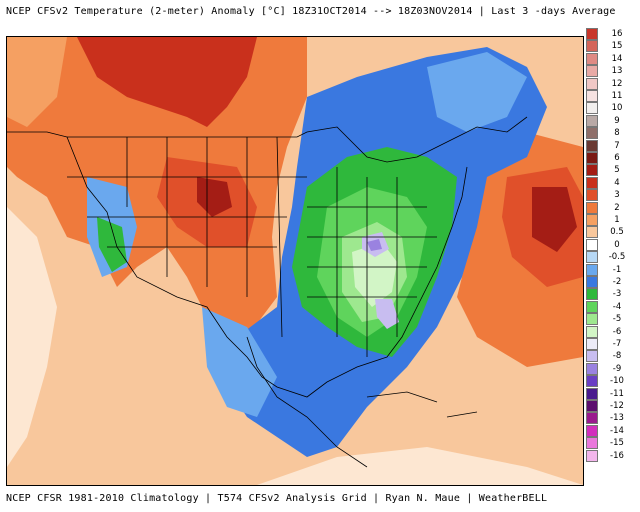 The width and height of the screenshot is (640, 512). Describe the element at coordinates (611, 306) in the screenshot. I see `legend-item: -4` at that location.